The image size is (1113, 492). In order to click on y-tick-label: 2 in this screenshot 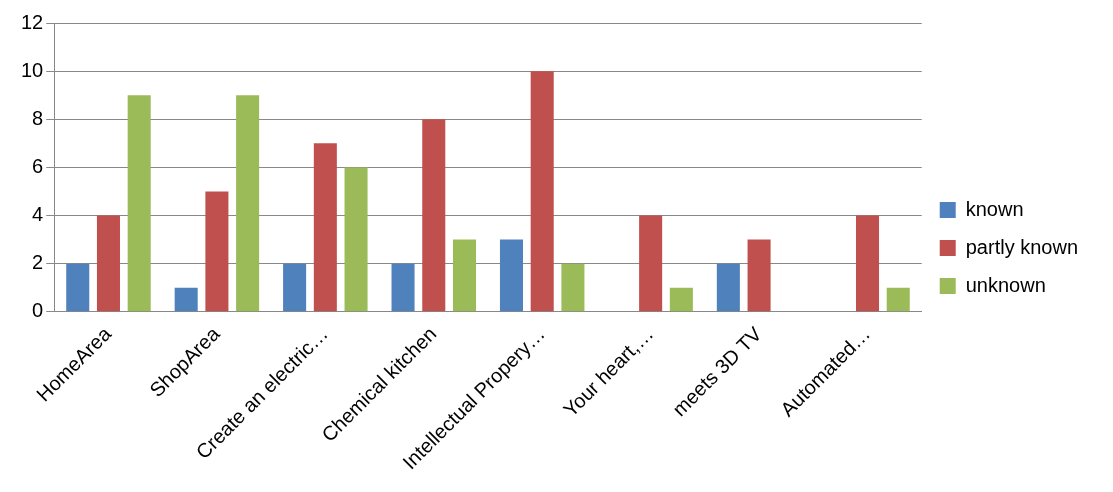, I will do `click(38, 262)`.